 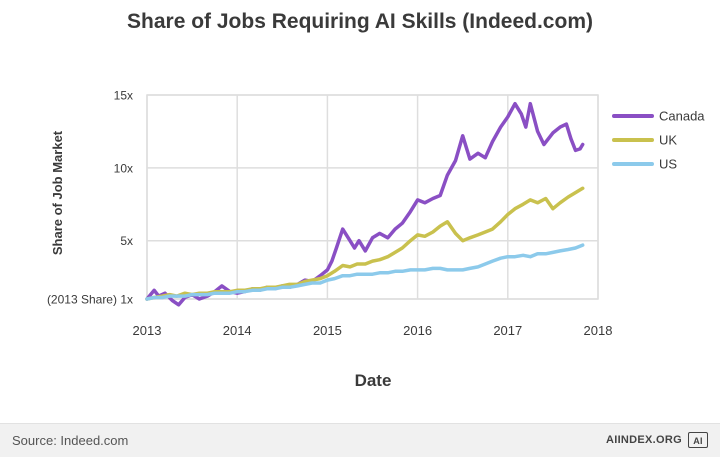 I want to click on y-axis-label: Share of Job Market, so click(x=57, y=192).